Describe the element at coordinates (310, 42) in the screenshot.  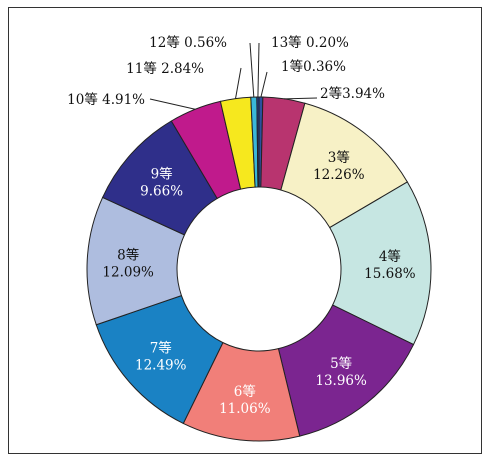
I see `callout-label-13: 13等 0.20%` at that location.